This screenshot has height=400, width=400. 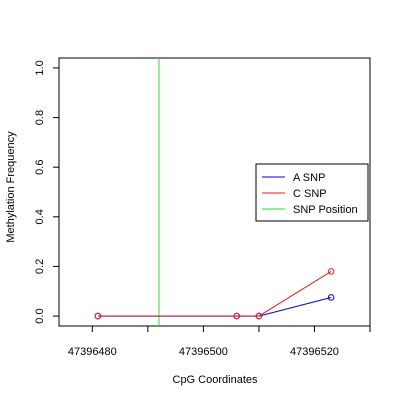 What do you see at coordinates (331, 297) in the screenshot?
I see `a-snp-point` at bounding box center [331, 297].